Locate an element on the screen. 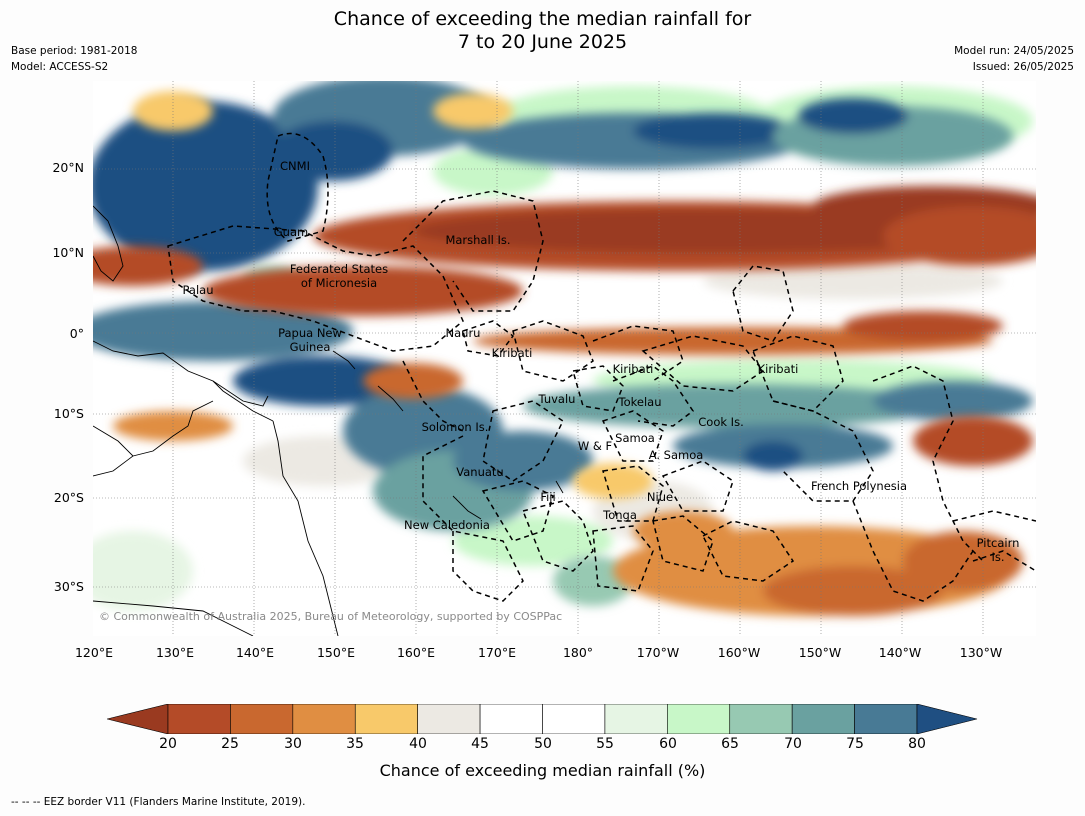  colorbar-tick-40: 40 is located at coordinates (418, 744).